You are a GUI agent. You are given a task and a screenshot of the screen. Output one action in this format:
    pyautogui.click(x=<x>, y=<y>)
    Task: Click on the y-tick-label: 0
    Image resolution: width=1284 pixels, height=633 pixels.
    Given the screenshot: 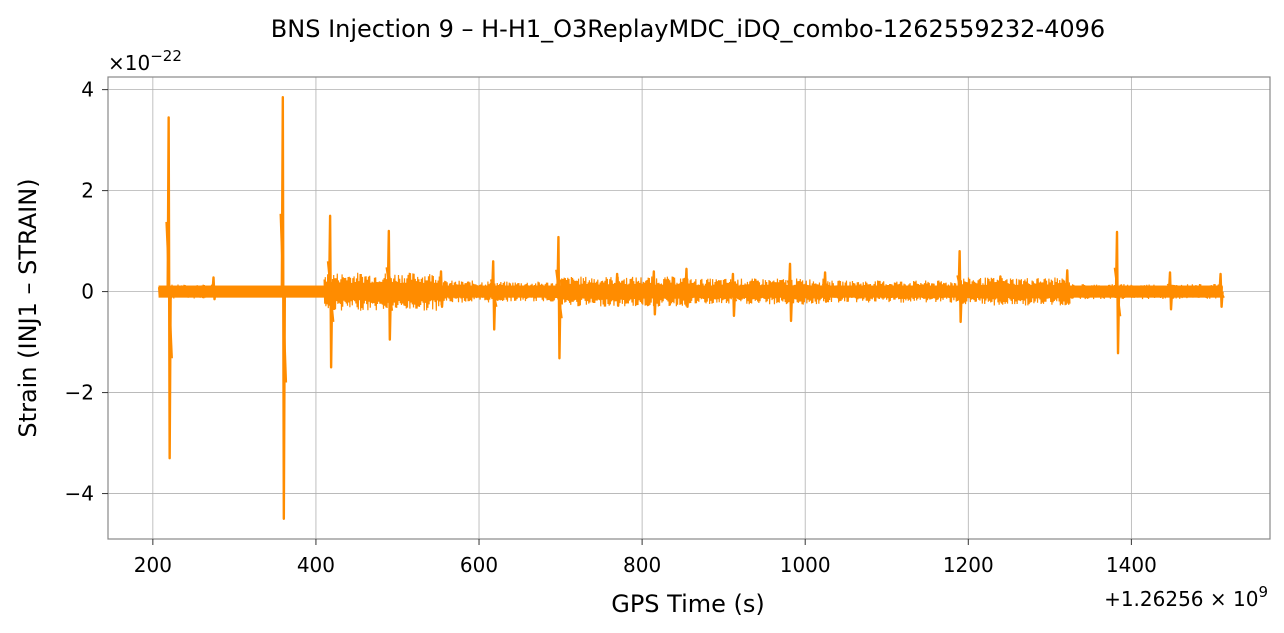 What is the action you would take?
    pyautogui.click(x=87, y=292)
    